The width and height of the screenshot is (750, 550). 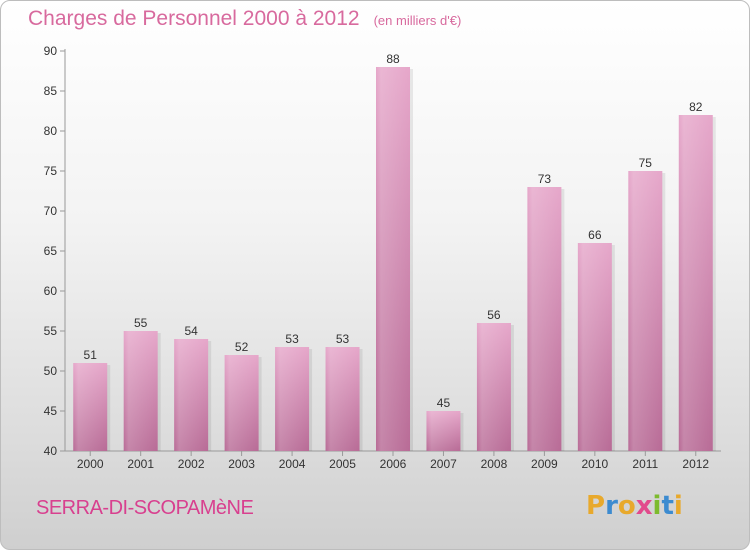 I want to click on y-tick-label: 55, so click(x=51, y=331).